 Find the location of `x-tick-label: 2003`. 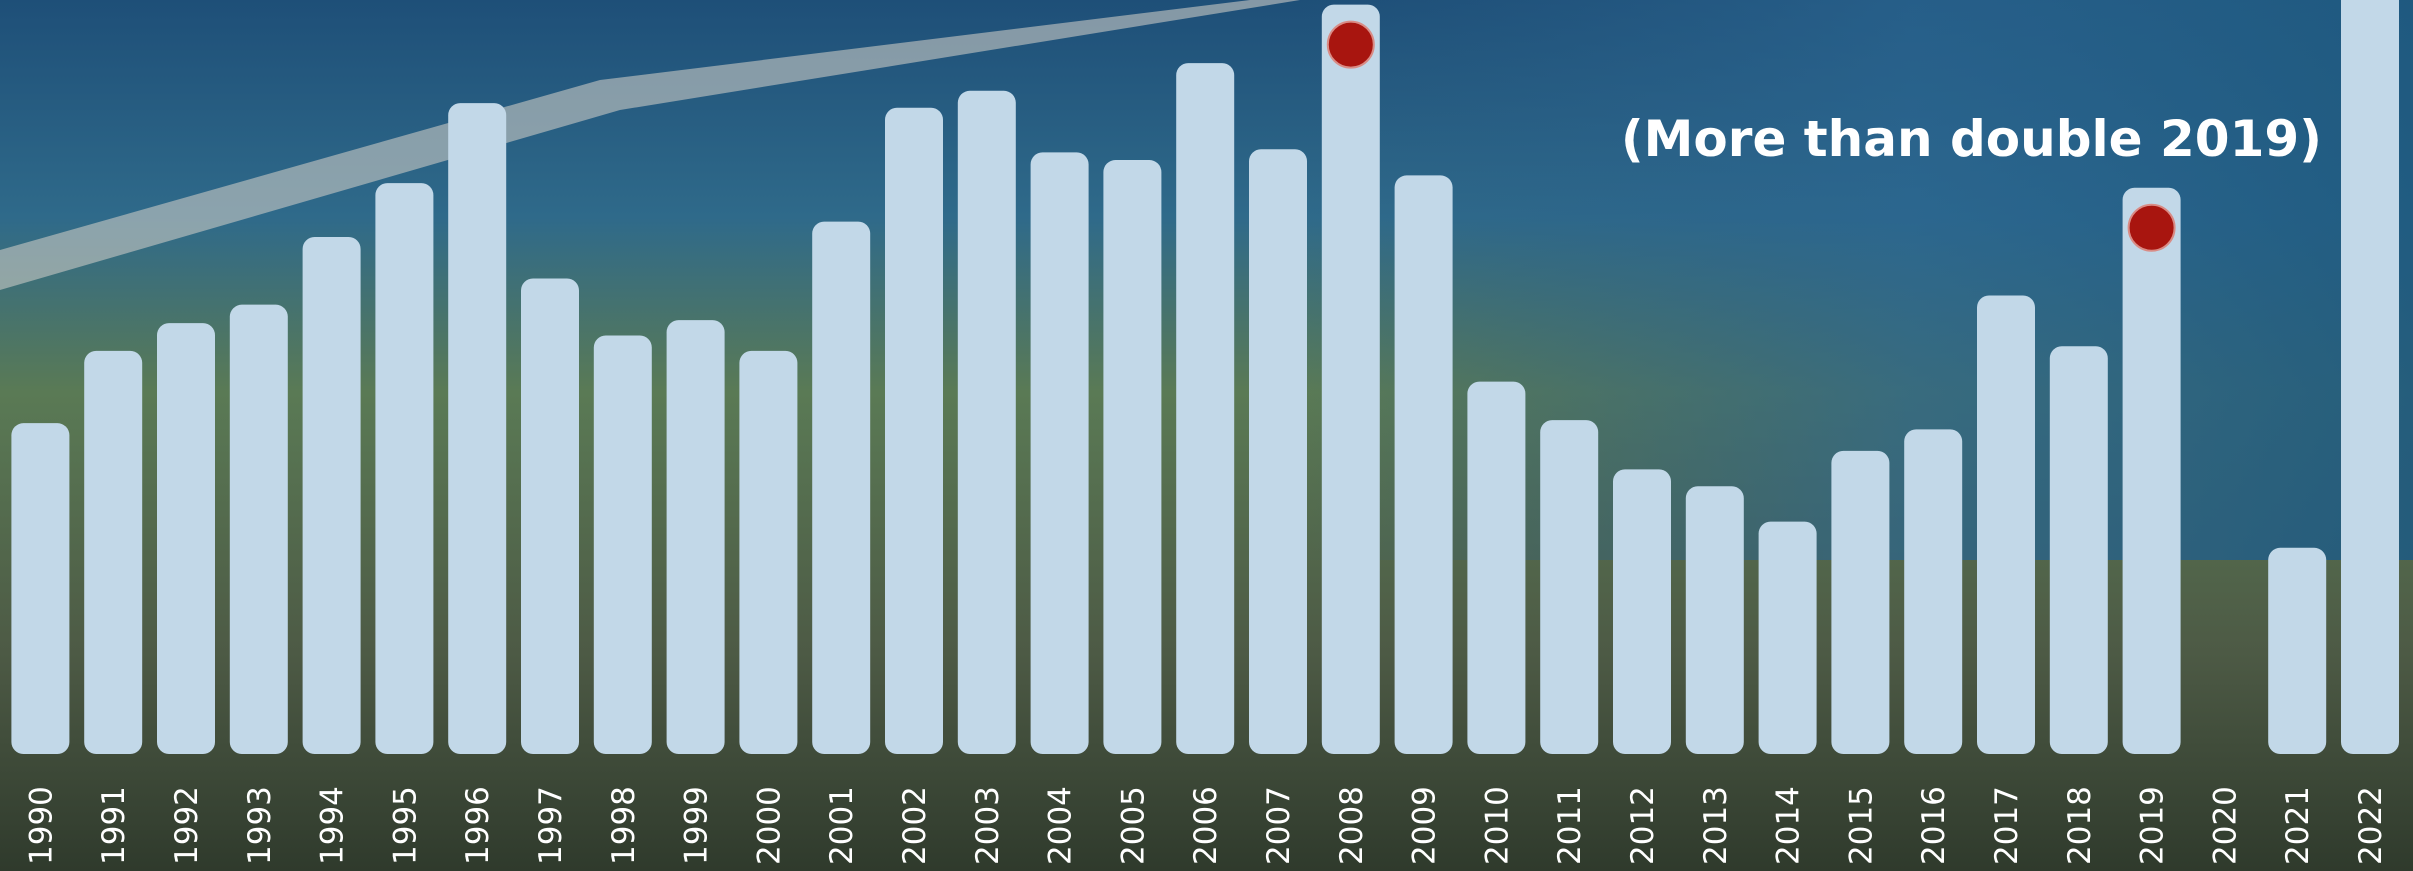

x-tick-label: 2003 is located at coordinates (988, 825).